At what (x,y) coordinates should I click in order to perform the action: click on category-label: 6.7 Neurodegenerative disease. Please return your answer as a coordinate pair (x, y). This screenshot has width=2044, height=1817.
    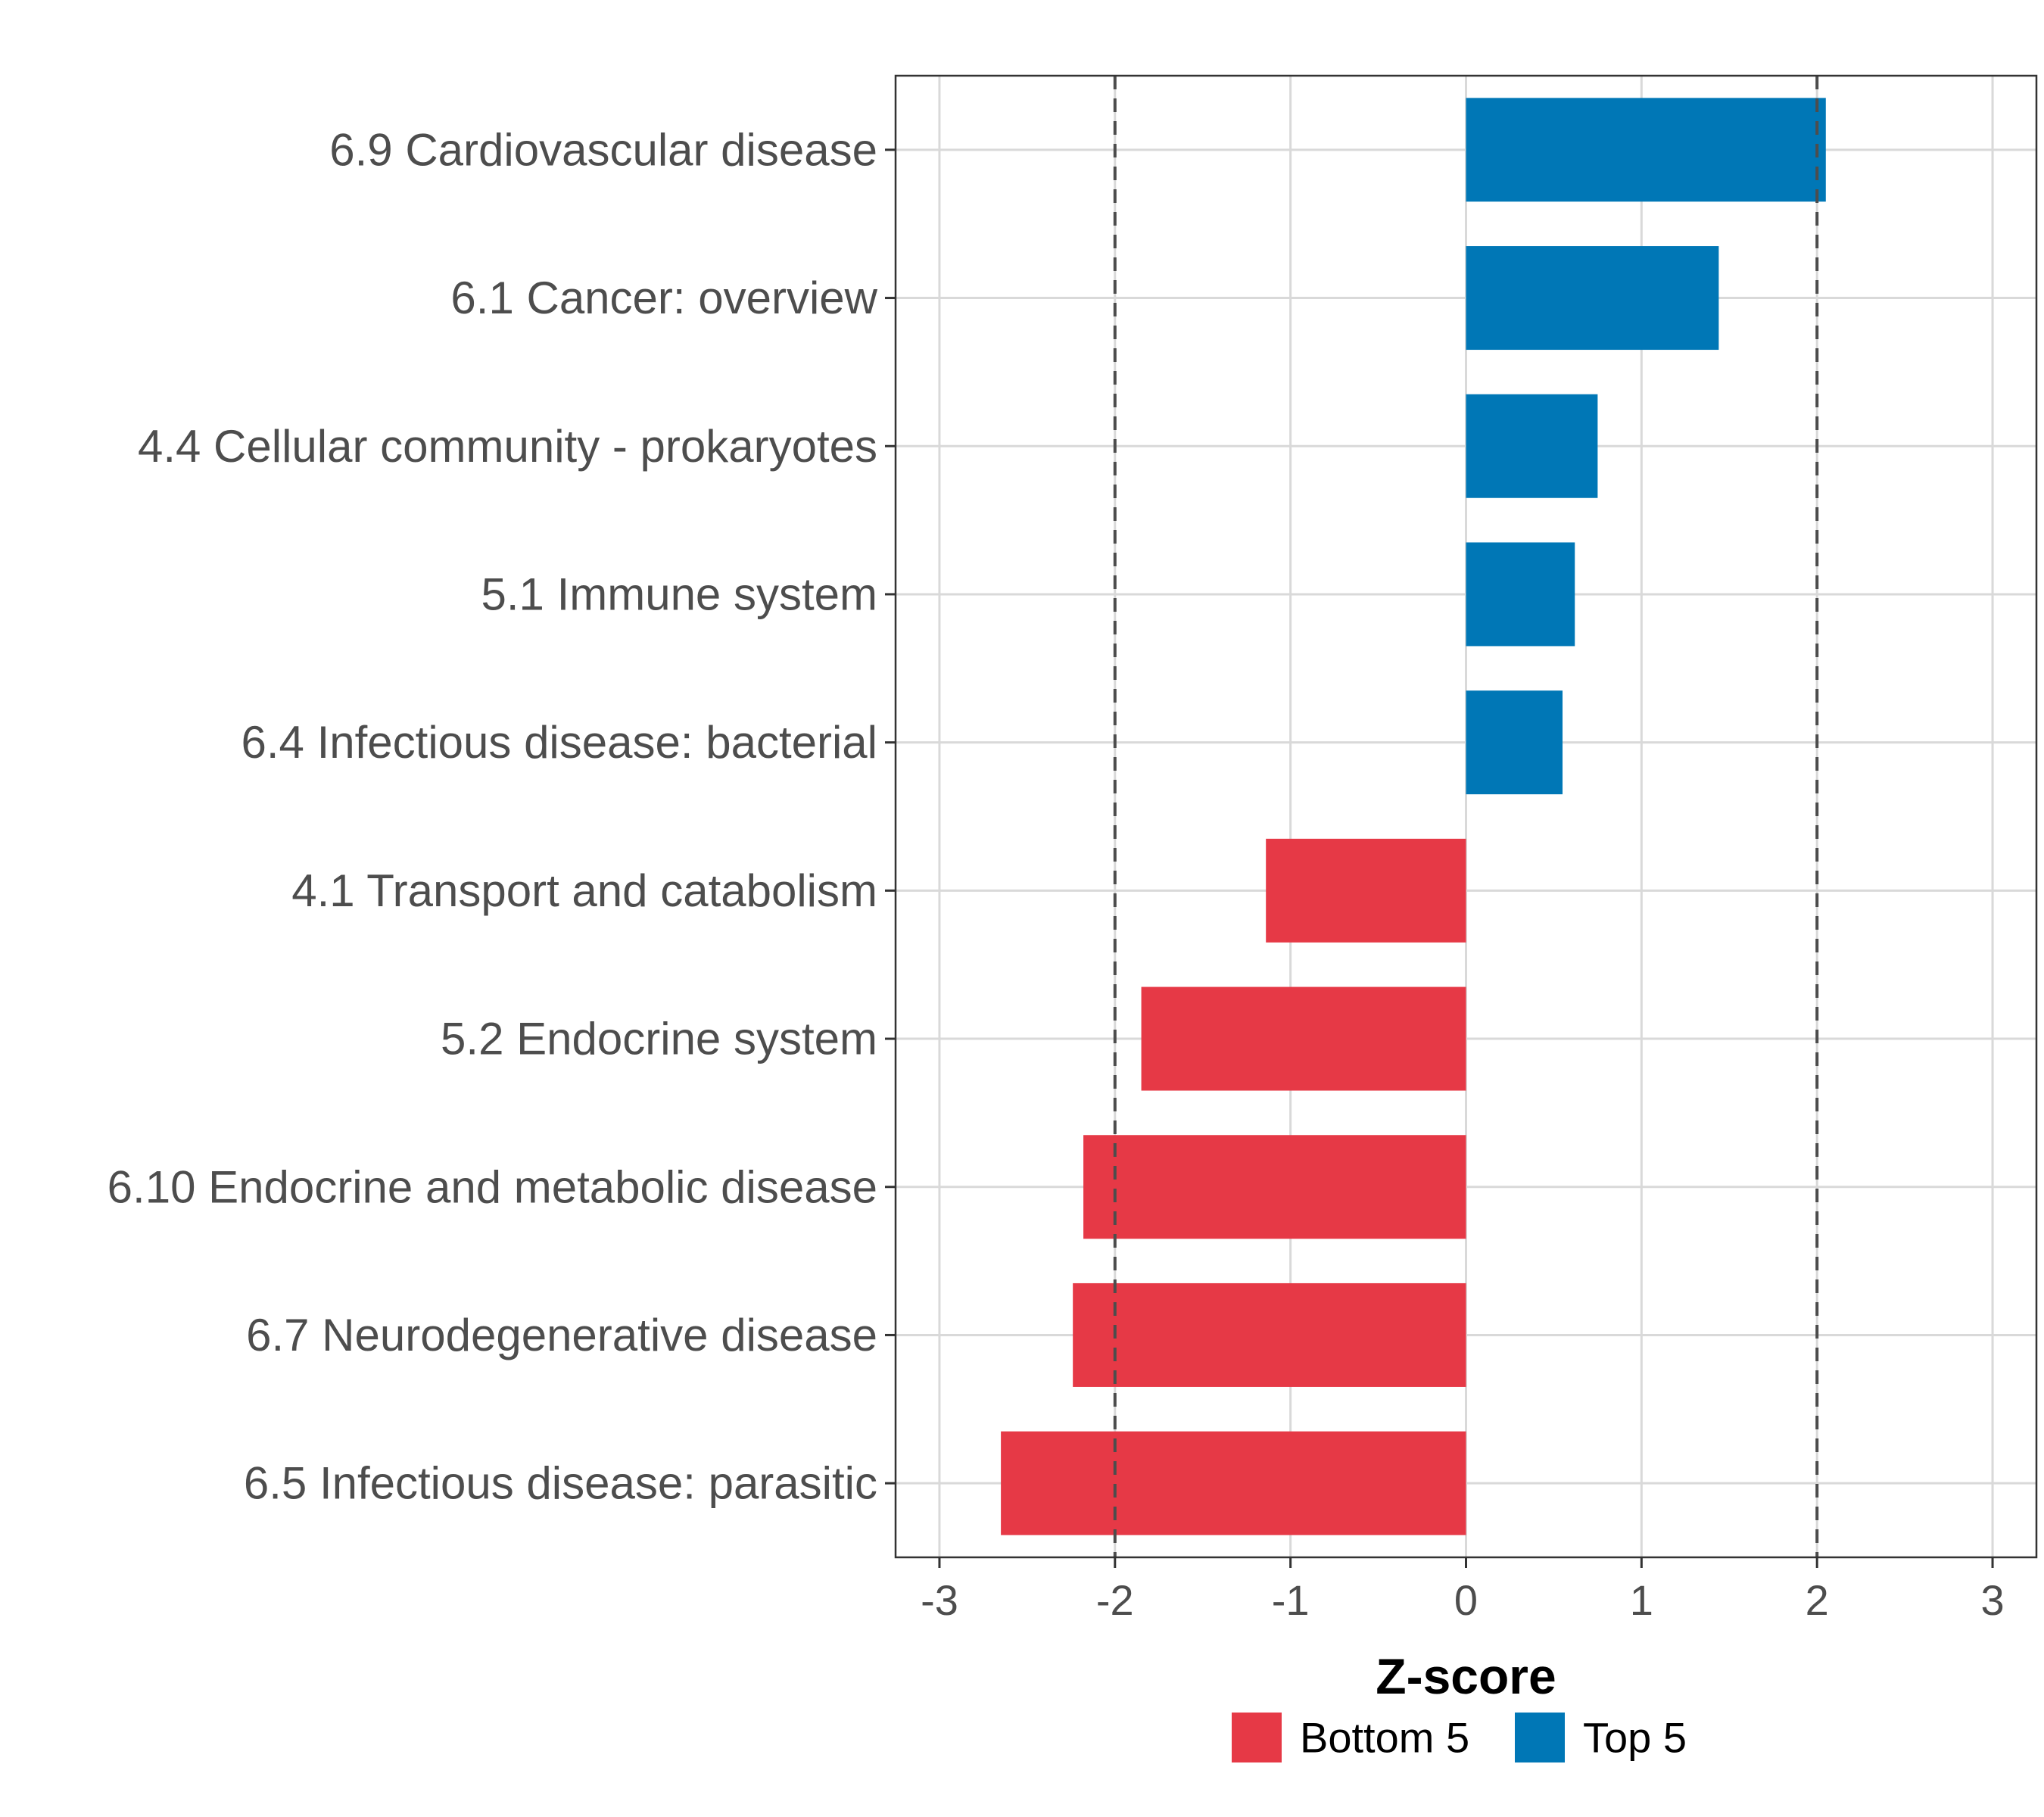
    Looking at the image, I should click on (561, 1335).